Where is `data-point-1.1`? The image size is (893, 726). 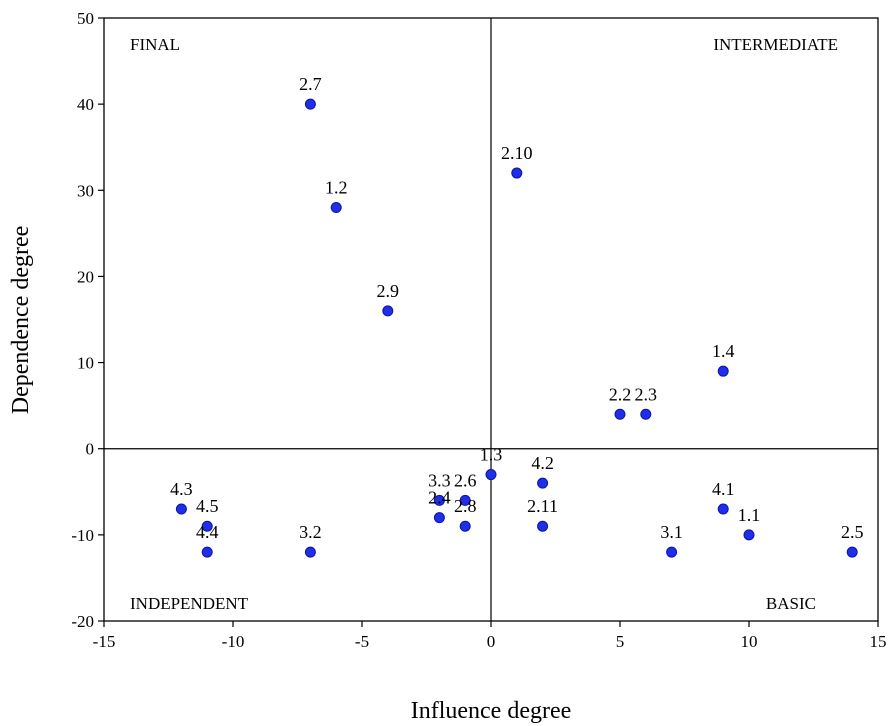
data-point-1.1 is located at coordinates (749, 535).